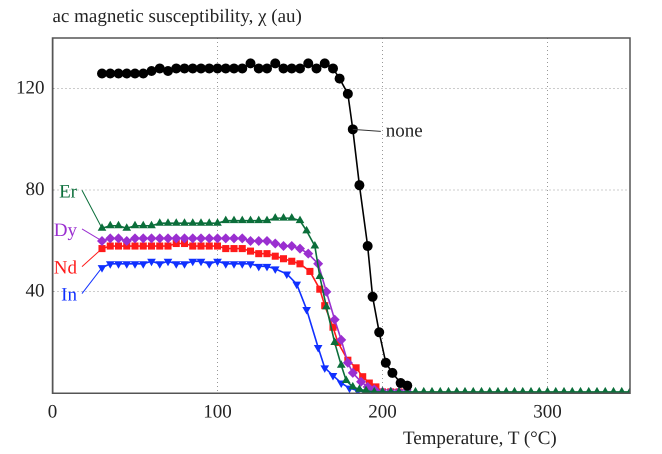  Describe the element at coordinates (35, 189) in the screenshot. I see `y-tick-label: 80` at that location.